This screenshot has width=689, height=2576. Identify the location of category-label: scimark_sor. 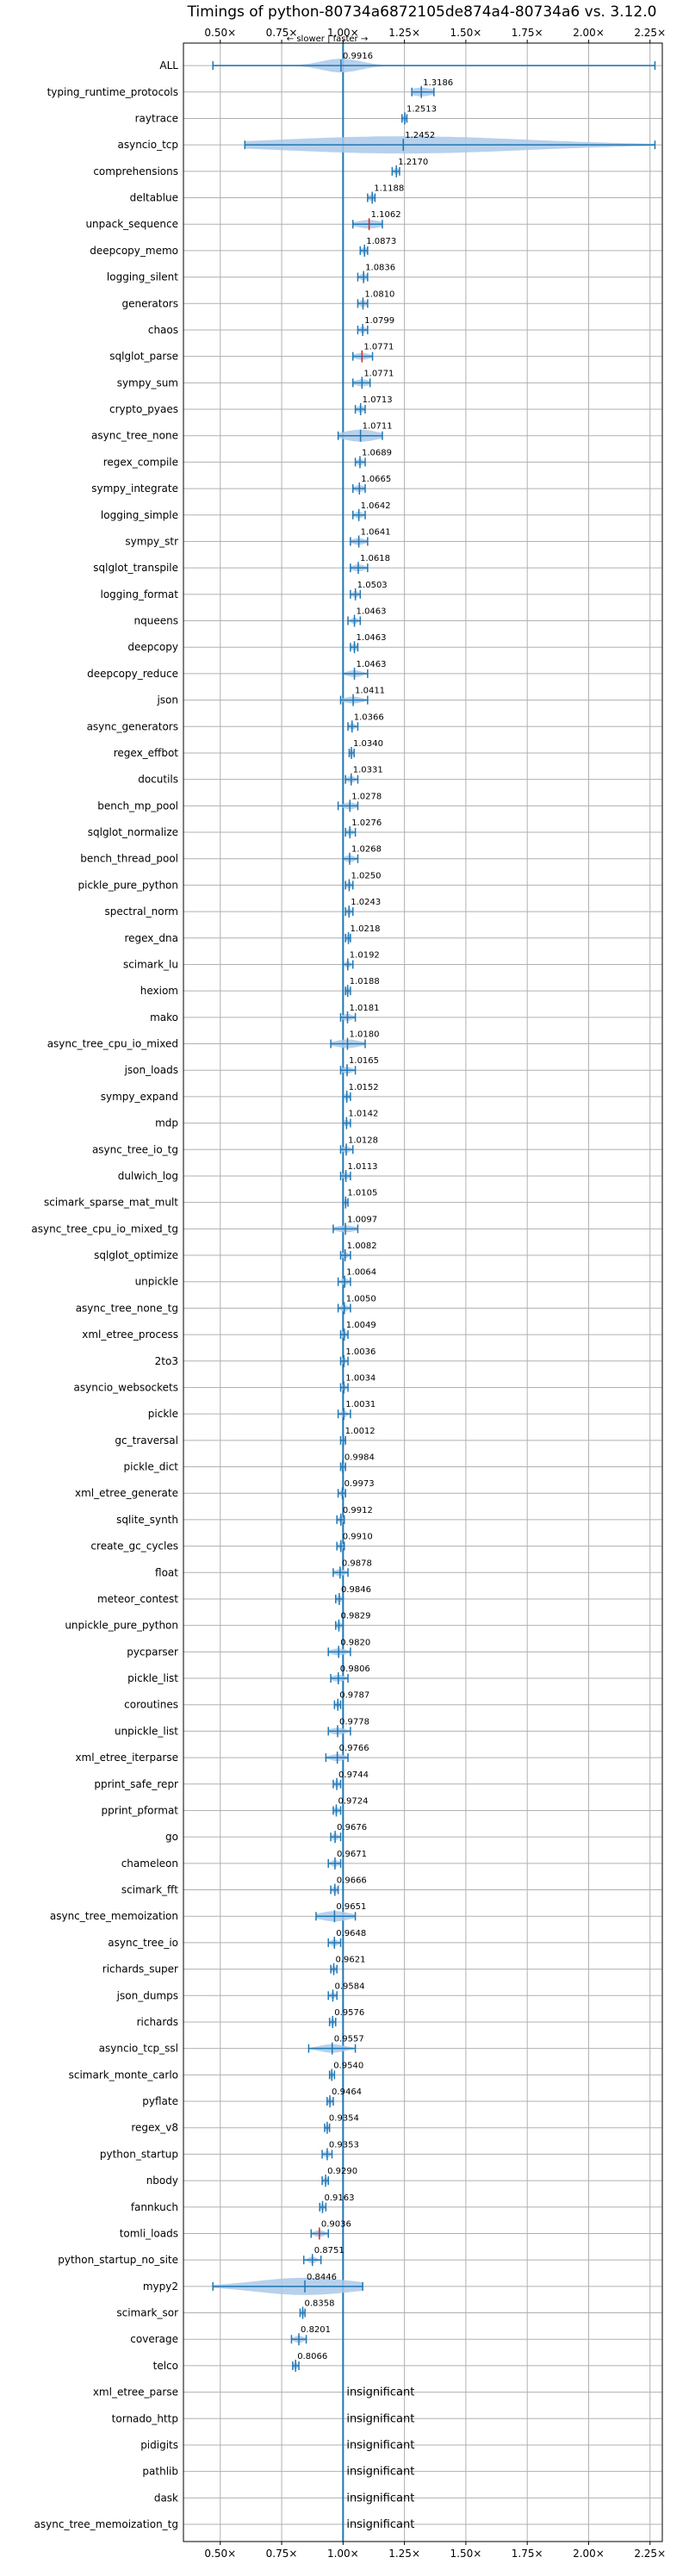
(147, 2313).